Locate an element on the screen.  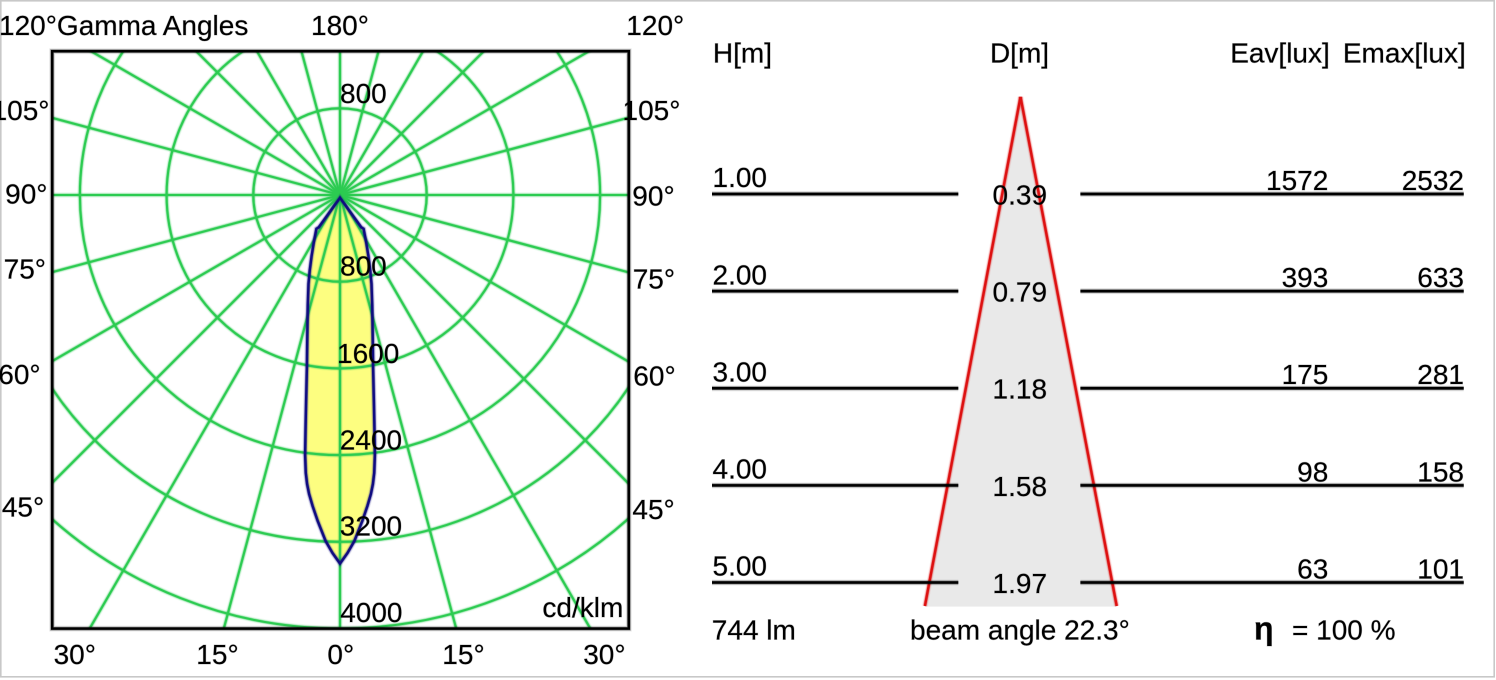
svg-text: cd/klm is located at coordinates (582, 607).